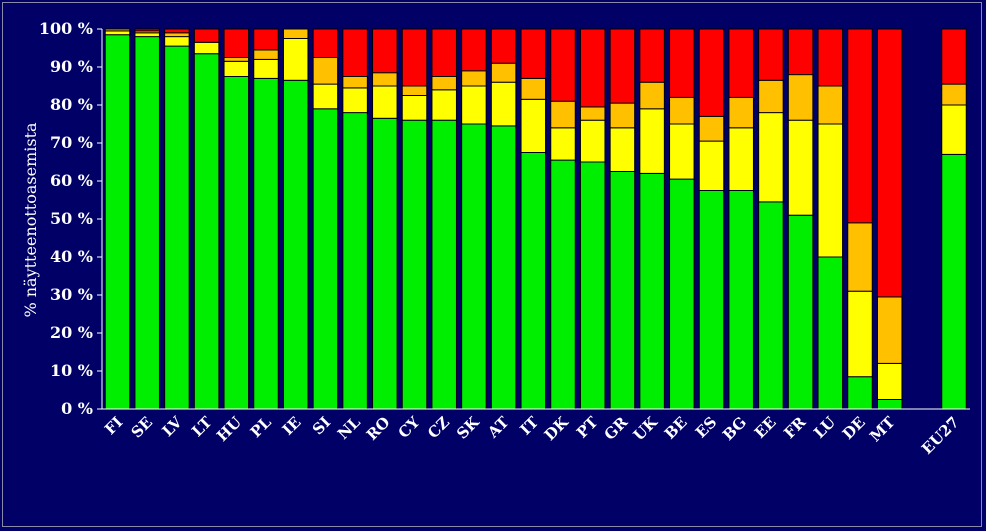 The width and height of the screenshot is (986, 531). I want to click on y-tick-label: 90 %, so click(71, 66).